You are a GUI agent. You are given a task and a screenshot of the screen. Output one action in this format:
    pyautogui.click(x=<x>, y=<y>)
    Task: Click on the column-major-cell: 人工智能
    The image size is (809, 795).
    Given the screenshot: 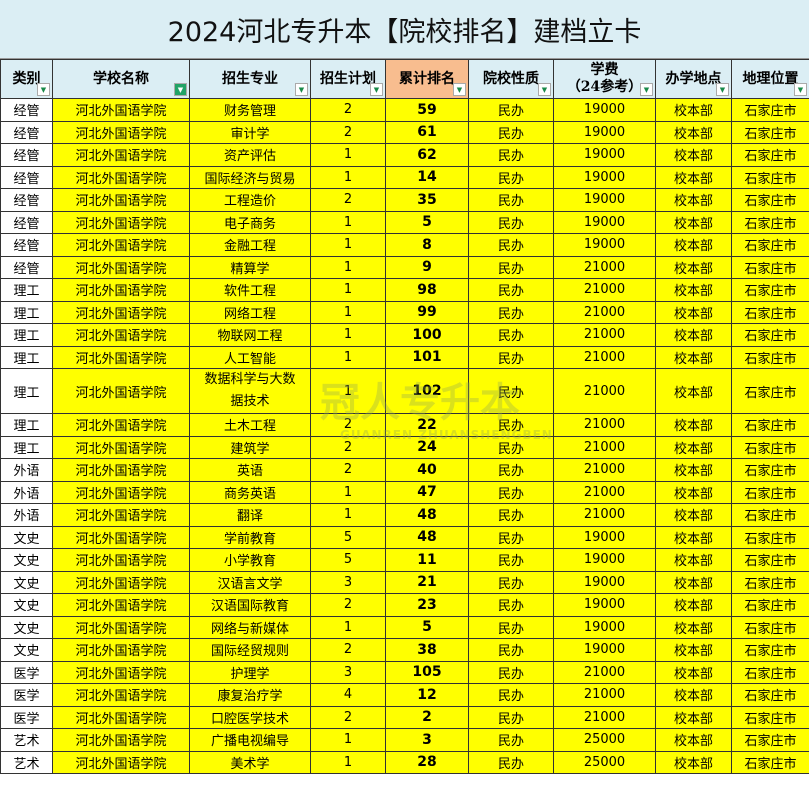 What is the action you would take?
    pyautogui.click(x=250, y=357)
    